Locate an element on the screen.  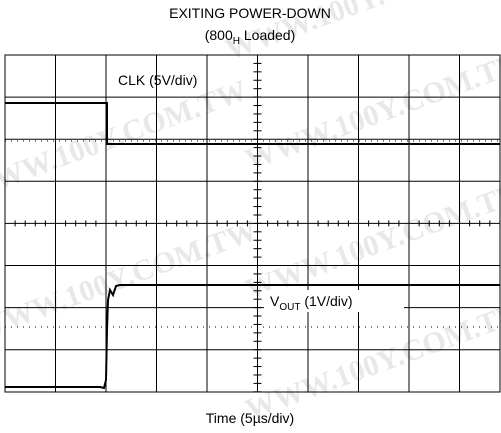
x-axis-label: Time (5µs/div) is located at coordinates (250, 418).